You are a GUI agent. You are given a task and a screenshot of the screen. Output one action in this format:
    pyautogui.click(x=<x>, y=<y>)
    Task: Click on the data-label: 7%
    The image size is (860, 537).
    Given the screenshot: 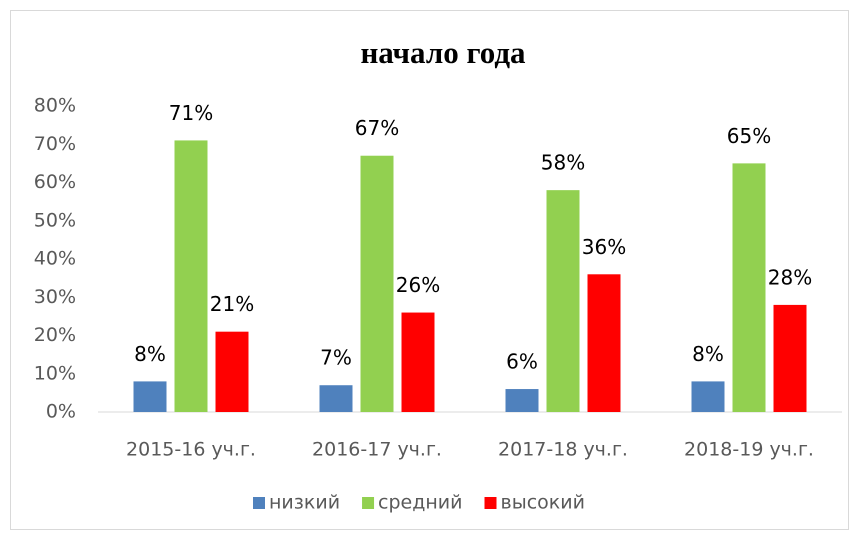 What is the action you would take?
    pyautogui.click(x=336, y=358)
    